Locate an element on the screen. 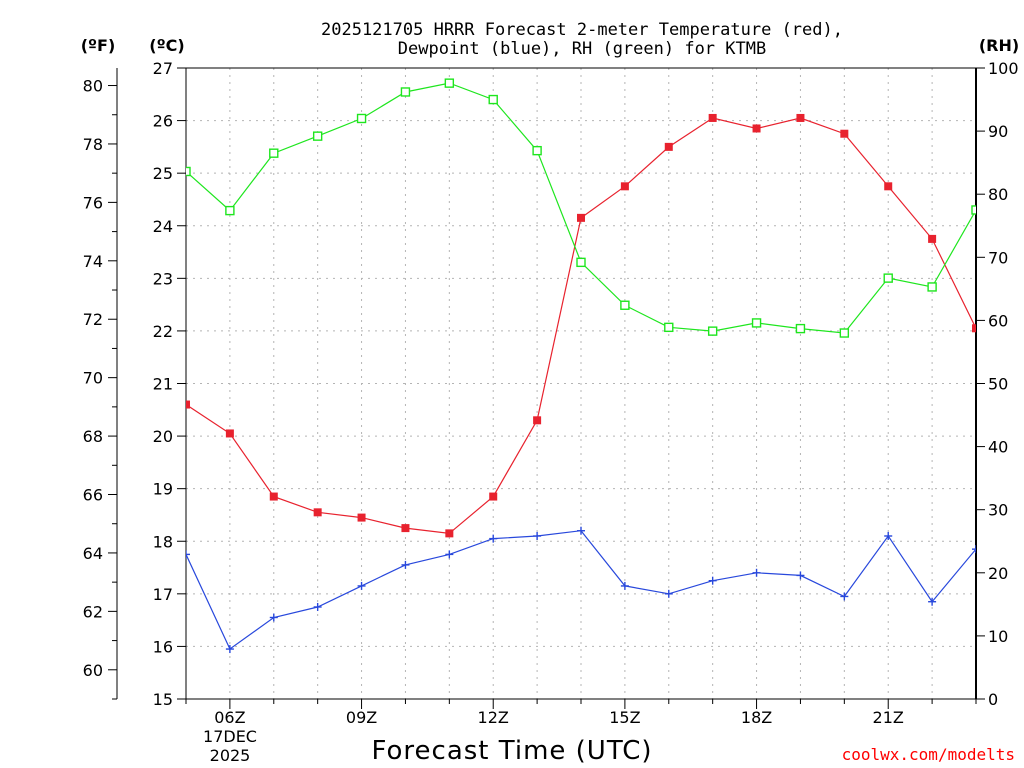 The image size is (1024, 768). chart-title-line-2: Dewpoint (blue), RH (green) for KTMB is located at coordinates (582, 49).